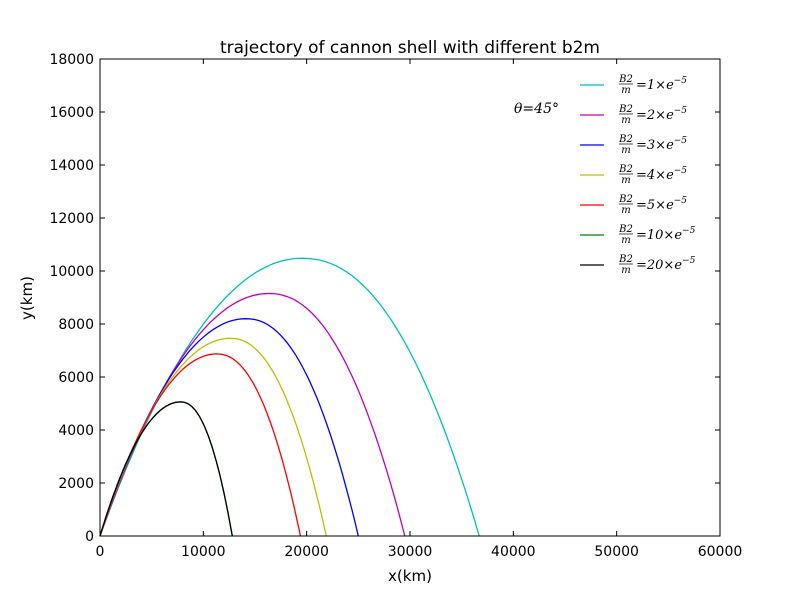 The image size is (800, 596). What do you see at coordinates (27, 298) in the screenshot?
I see `y-axis-label: y(km)` at bounding box center [27, 298].